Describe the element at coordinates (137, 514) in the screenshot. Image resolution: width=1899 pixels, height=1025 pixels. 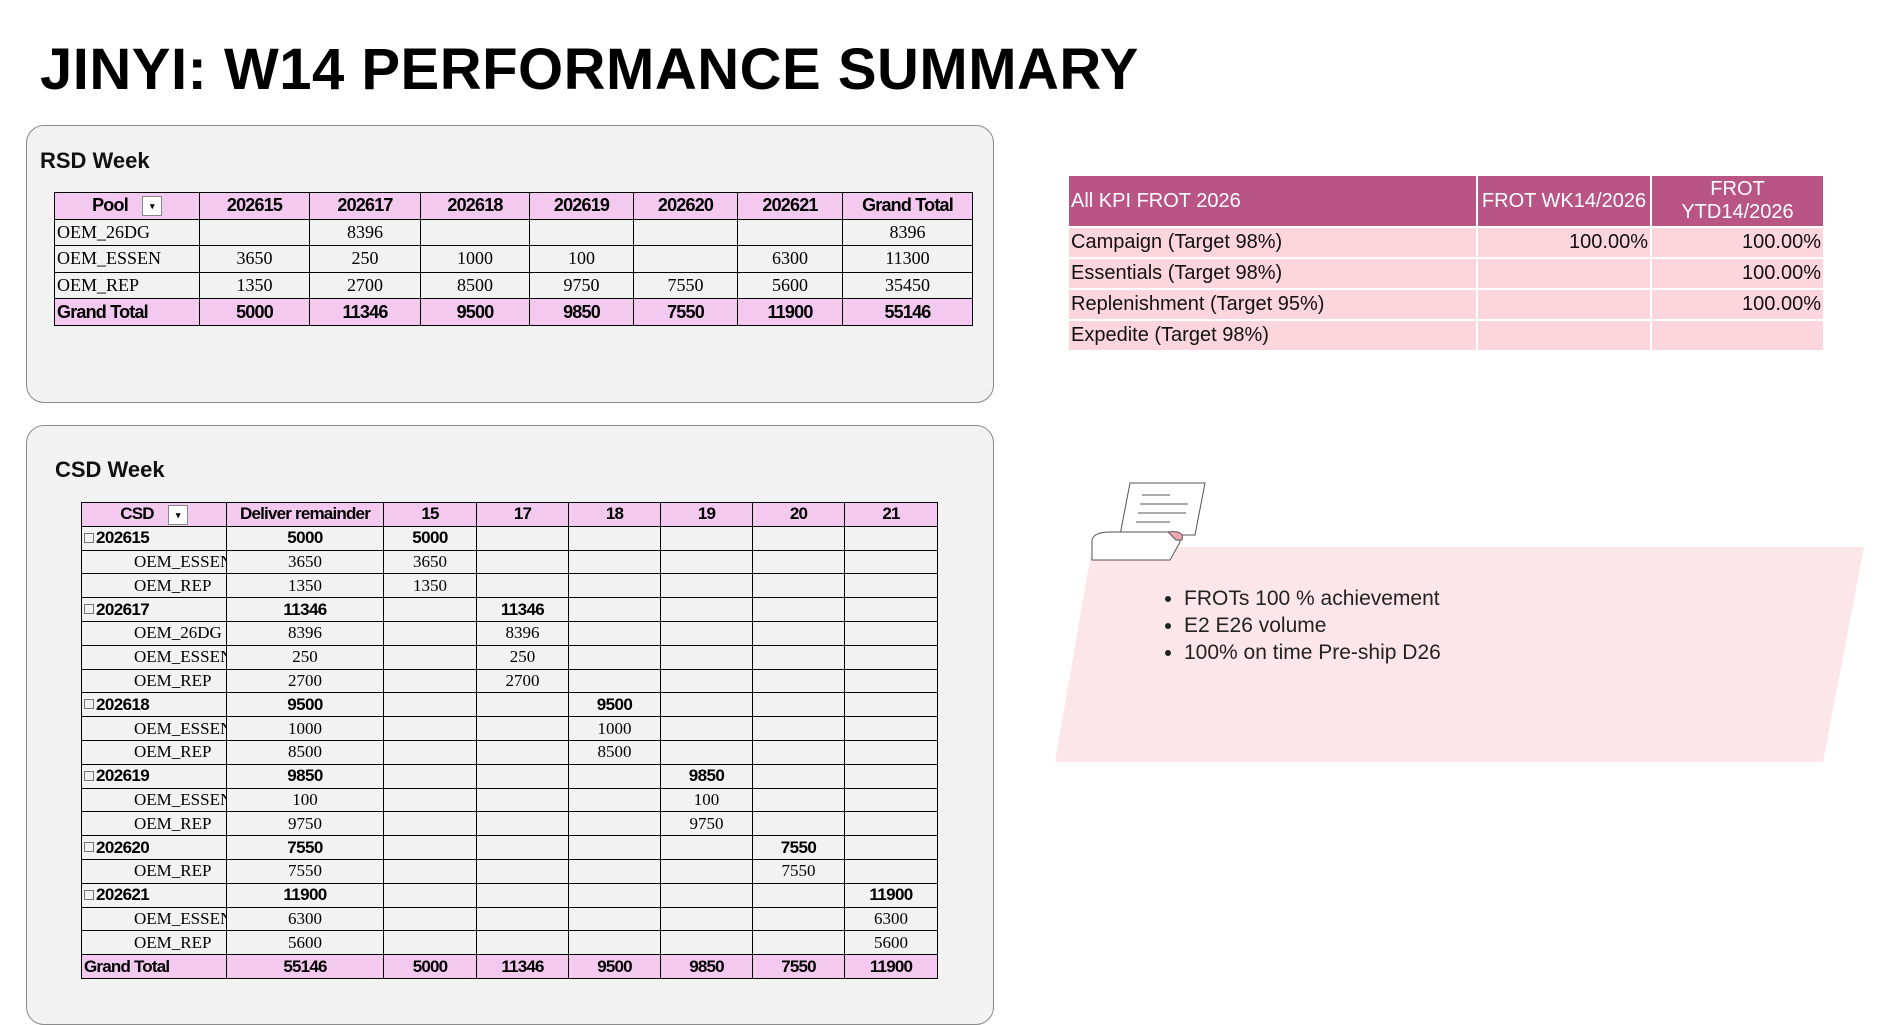
I see `cell-text: CSD` at that location.